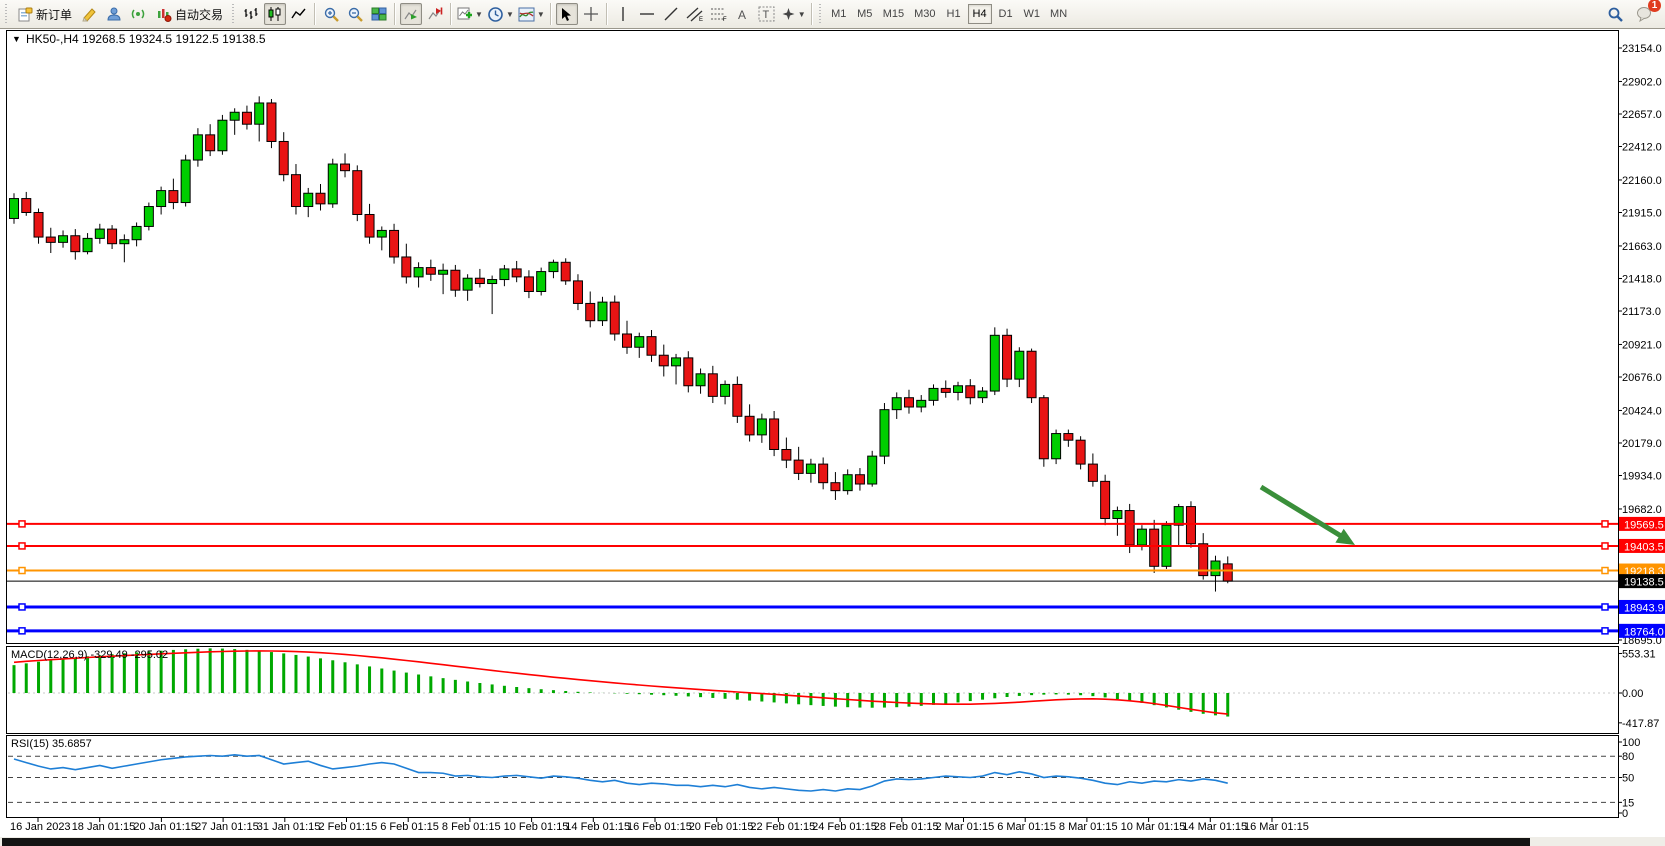 Image resolution: width=1665 pixels, height=846 pixels. Describe the element at coordinates (355, 14) in the screenshot. I see `zoom-out-button` at that location.